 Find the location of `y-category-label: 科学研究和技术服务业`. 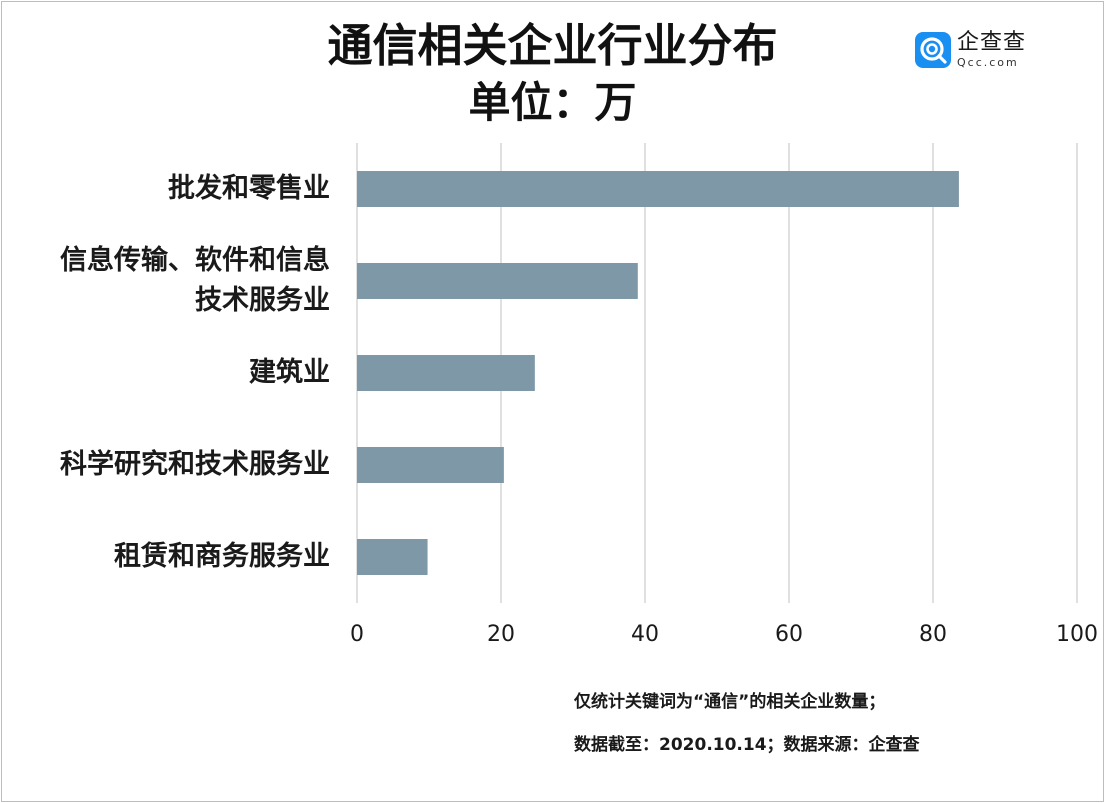

y-category-label: 科学研究和技术服务业 is located at coordinates (165, 465).